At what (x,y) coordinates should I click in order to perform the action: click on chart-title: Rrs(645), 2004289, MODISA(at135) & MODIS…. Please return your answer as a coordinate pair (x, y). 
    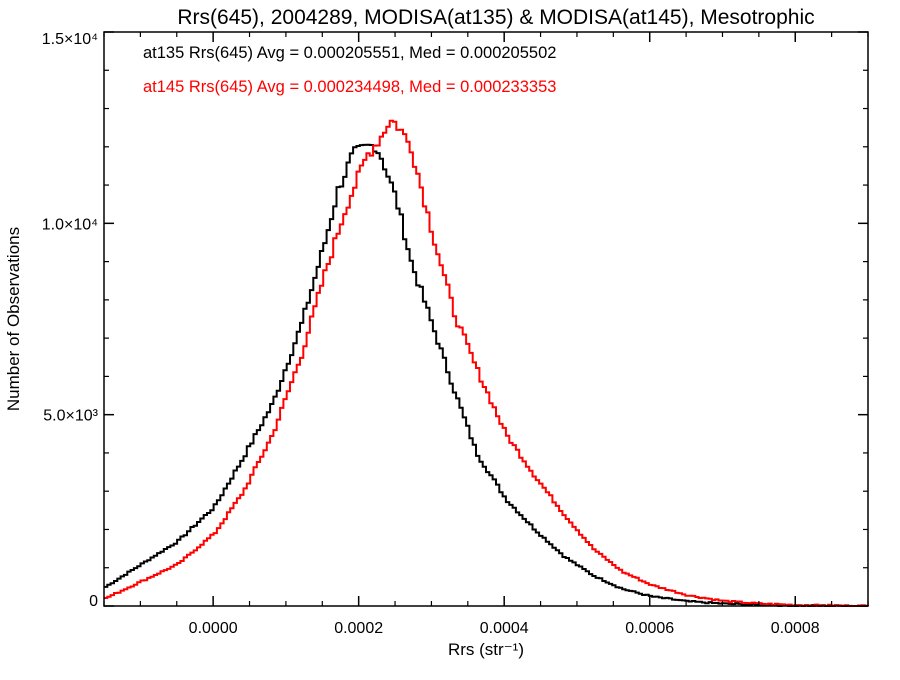
    Looking at the image, I should click on (495, 17).